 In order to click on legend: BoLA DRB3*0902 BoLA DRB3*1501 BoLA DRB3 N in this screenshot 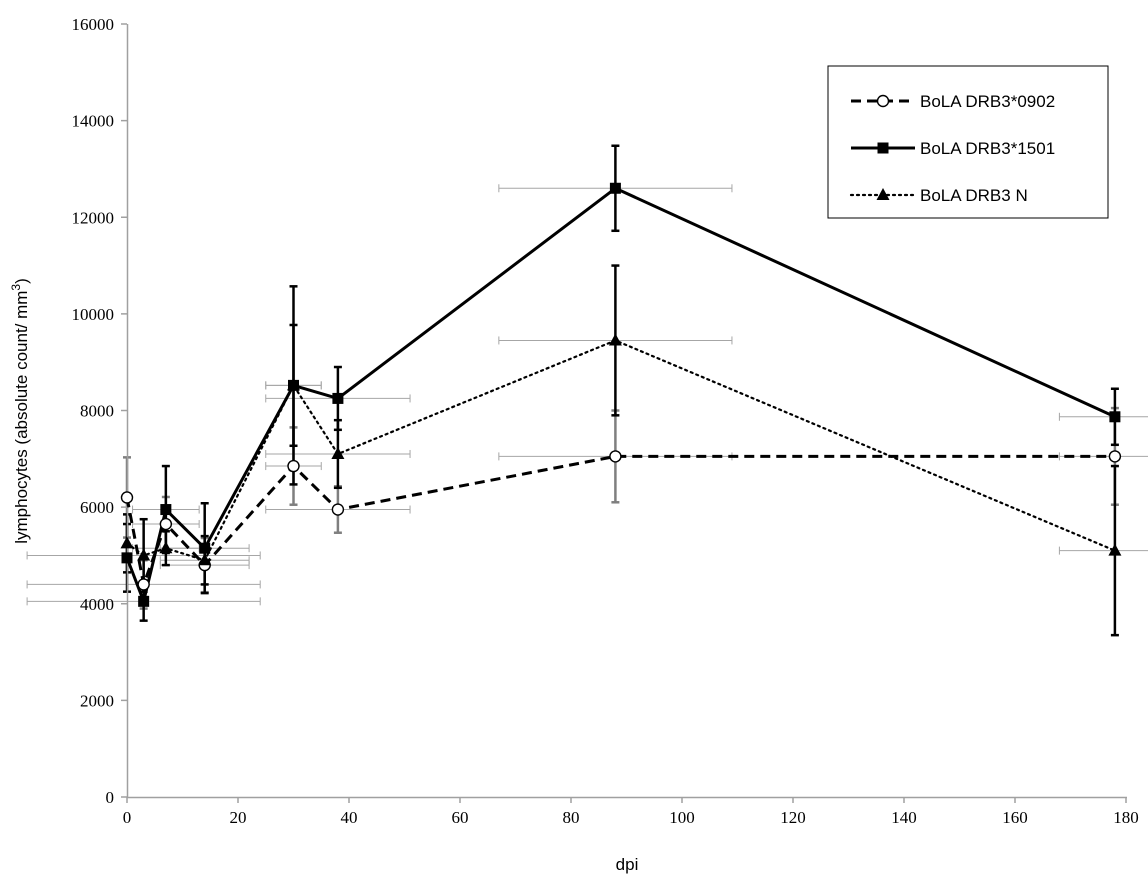, I will do `click(968, 142)`.